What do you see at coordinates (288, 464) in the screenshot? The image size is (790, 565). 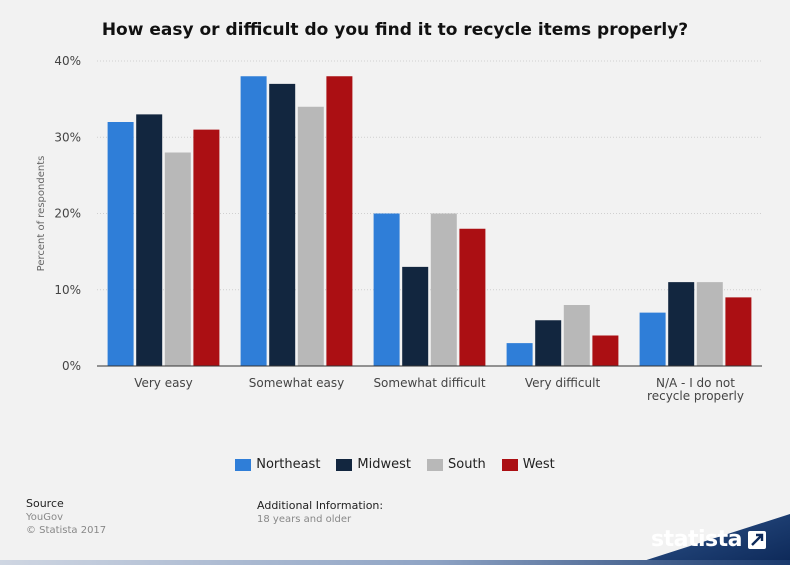 I see `legend-label: Northeast` at bounding box center [288, 464].